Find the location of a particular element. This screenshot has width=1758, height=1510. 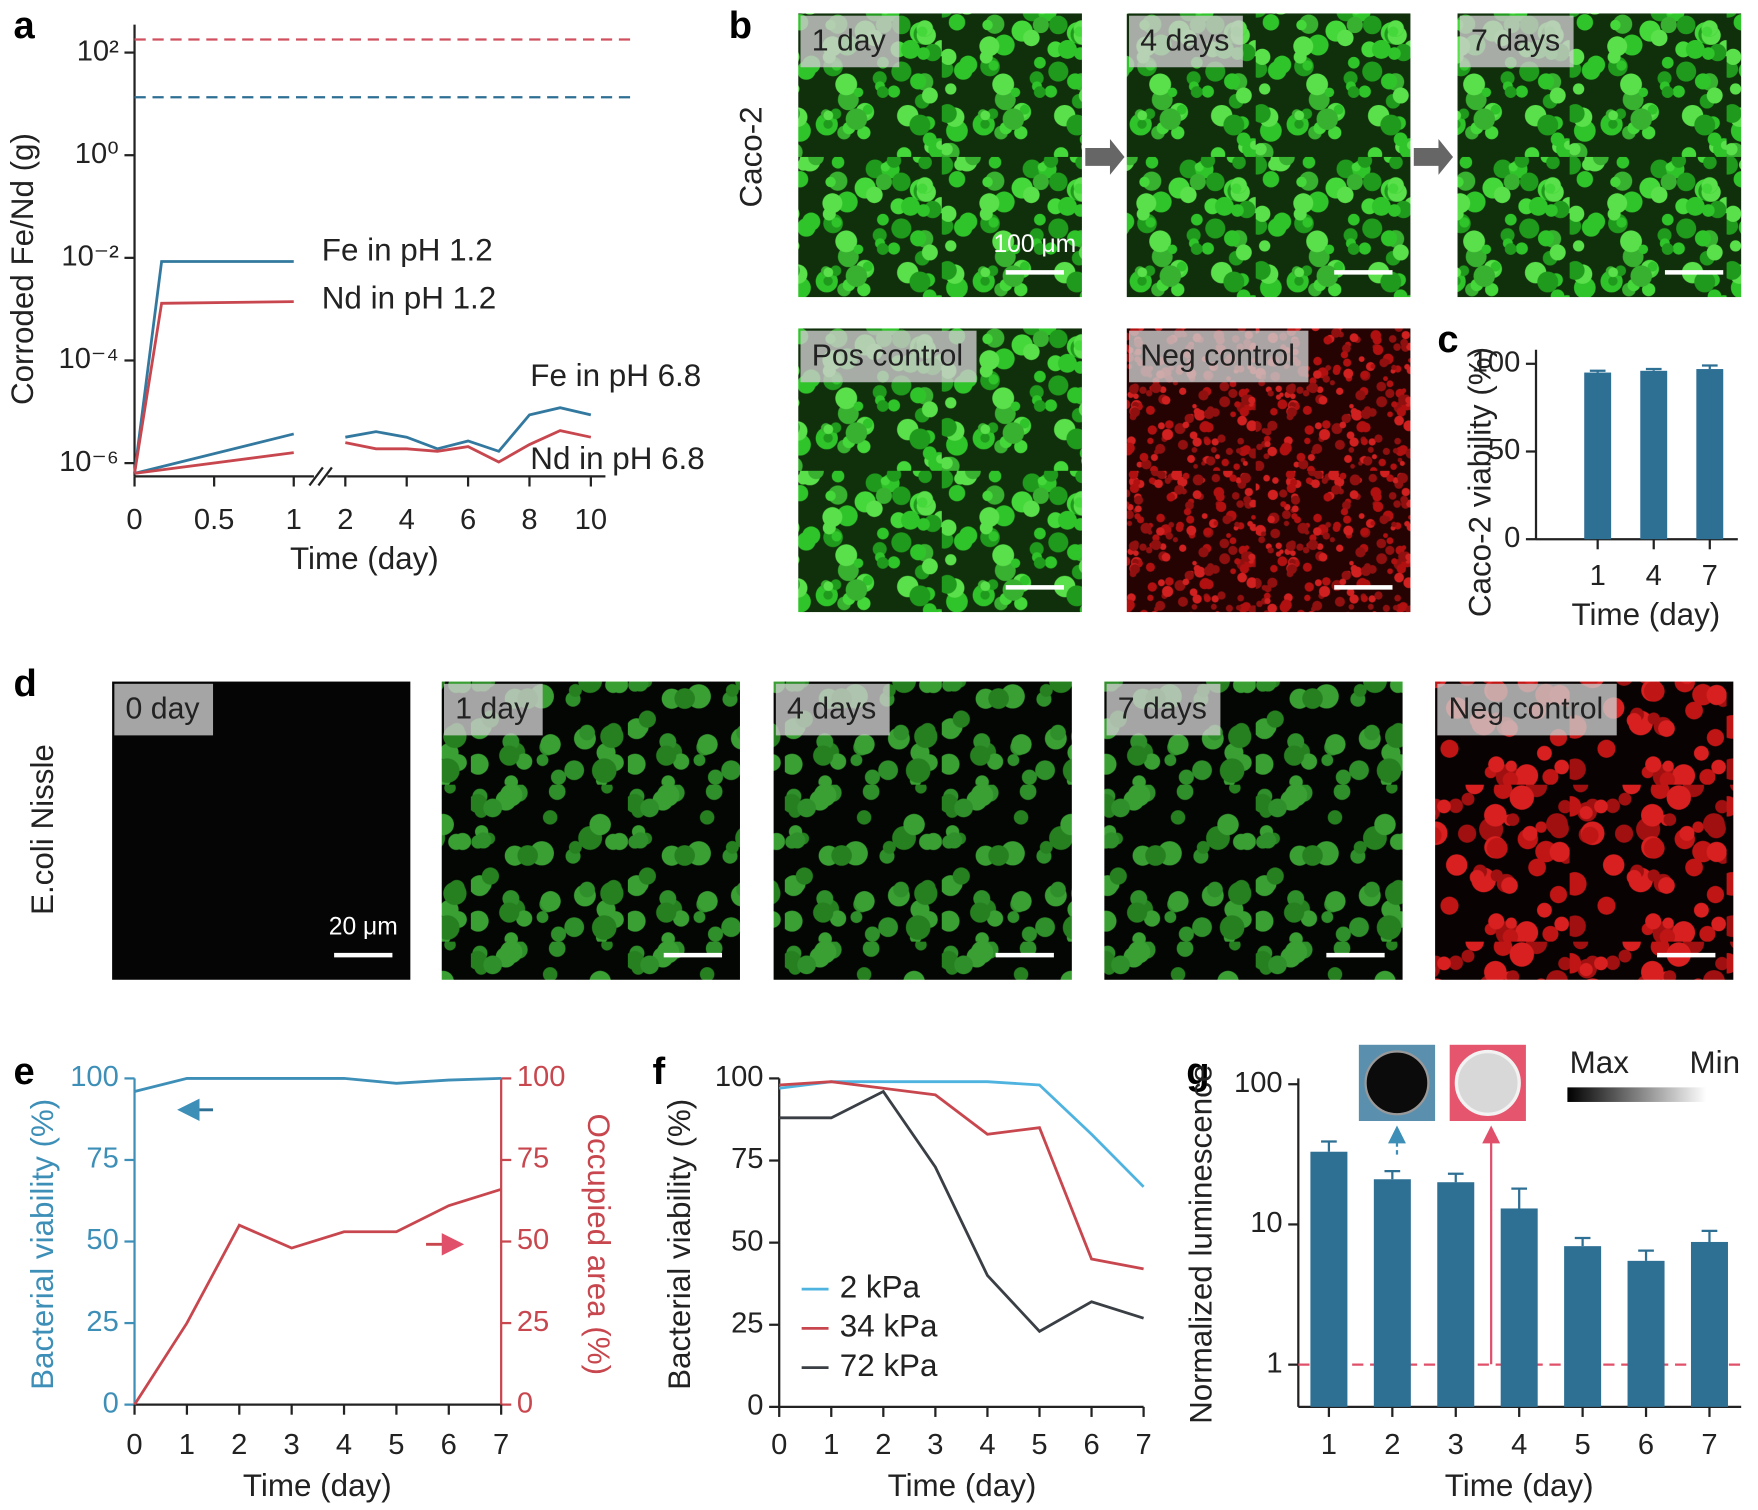

y-tick-label: 10² is located at coordinates (98, 51).